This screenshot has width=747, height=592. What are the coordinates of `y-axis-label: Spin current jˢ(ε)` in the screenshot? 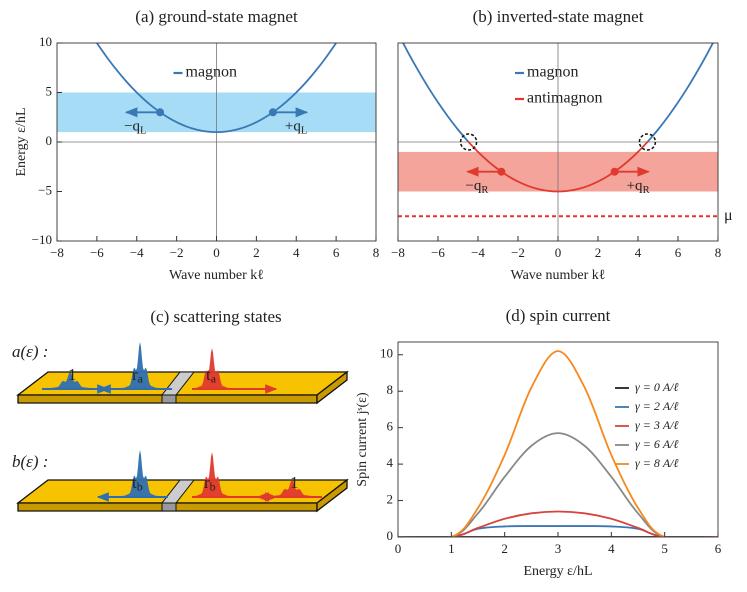 It's located at (362, 439).